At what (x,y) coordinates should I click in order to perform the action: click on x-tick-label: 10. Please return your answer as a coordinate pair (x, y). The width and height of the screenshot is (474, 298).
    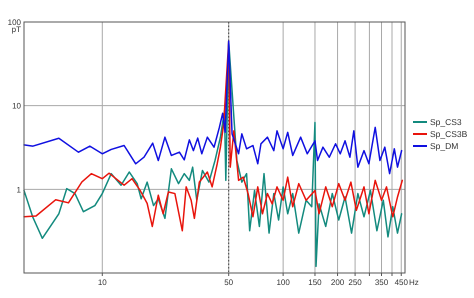
    Looking at the image, I should click on (103, 282).